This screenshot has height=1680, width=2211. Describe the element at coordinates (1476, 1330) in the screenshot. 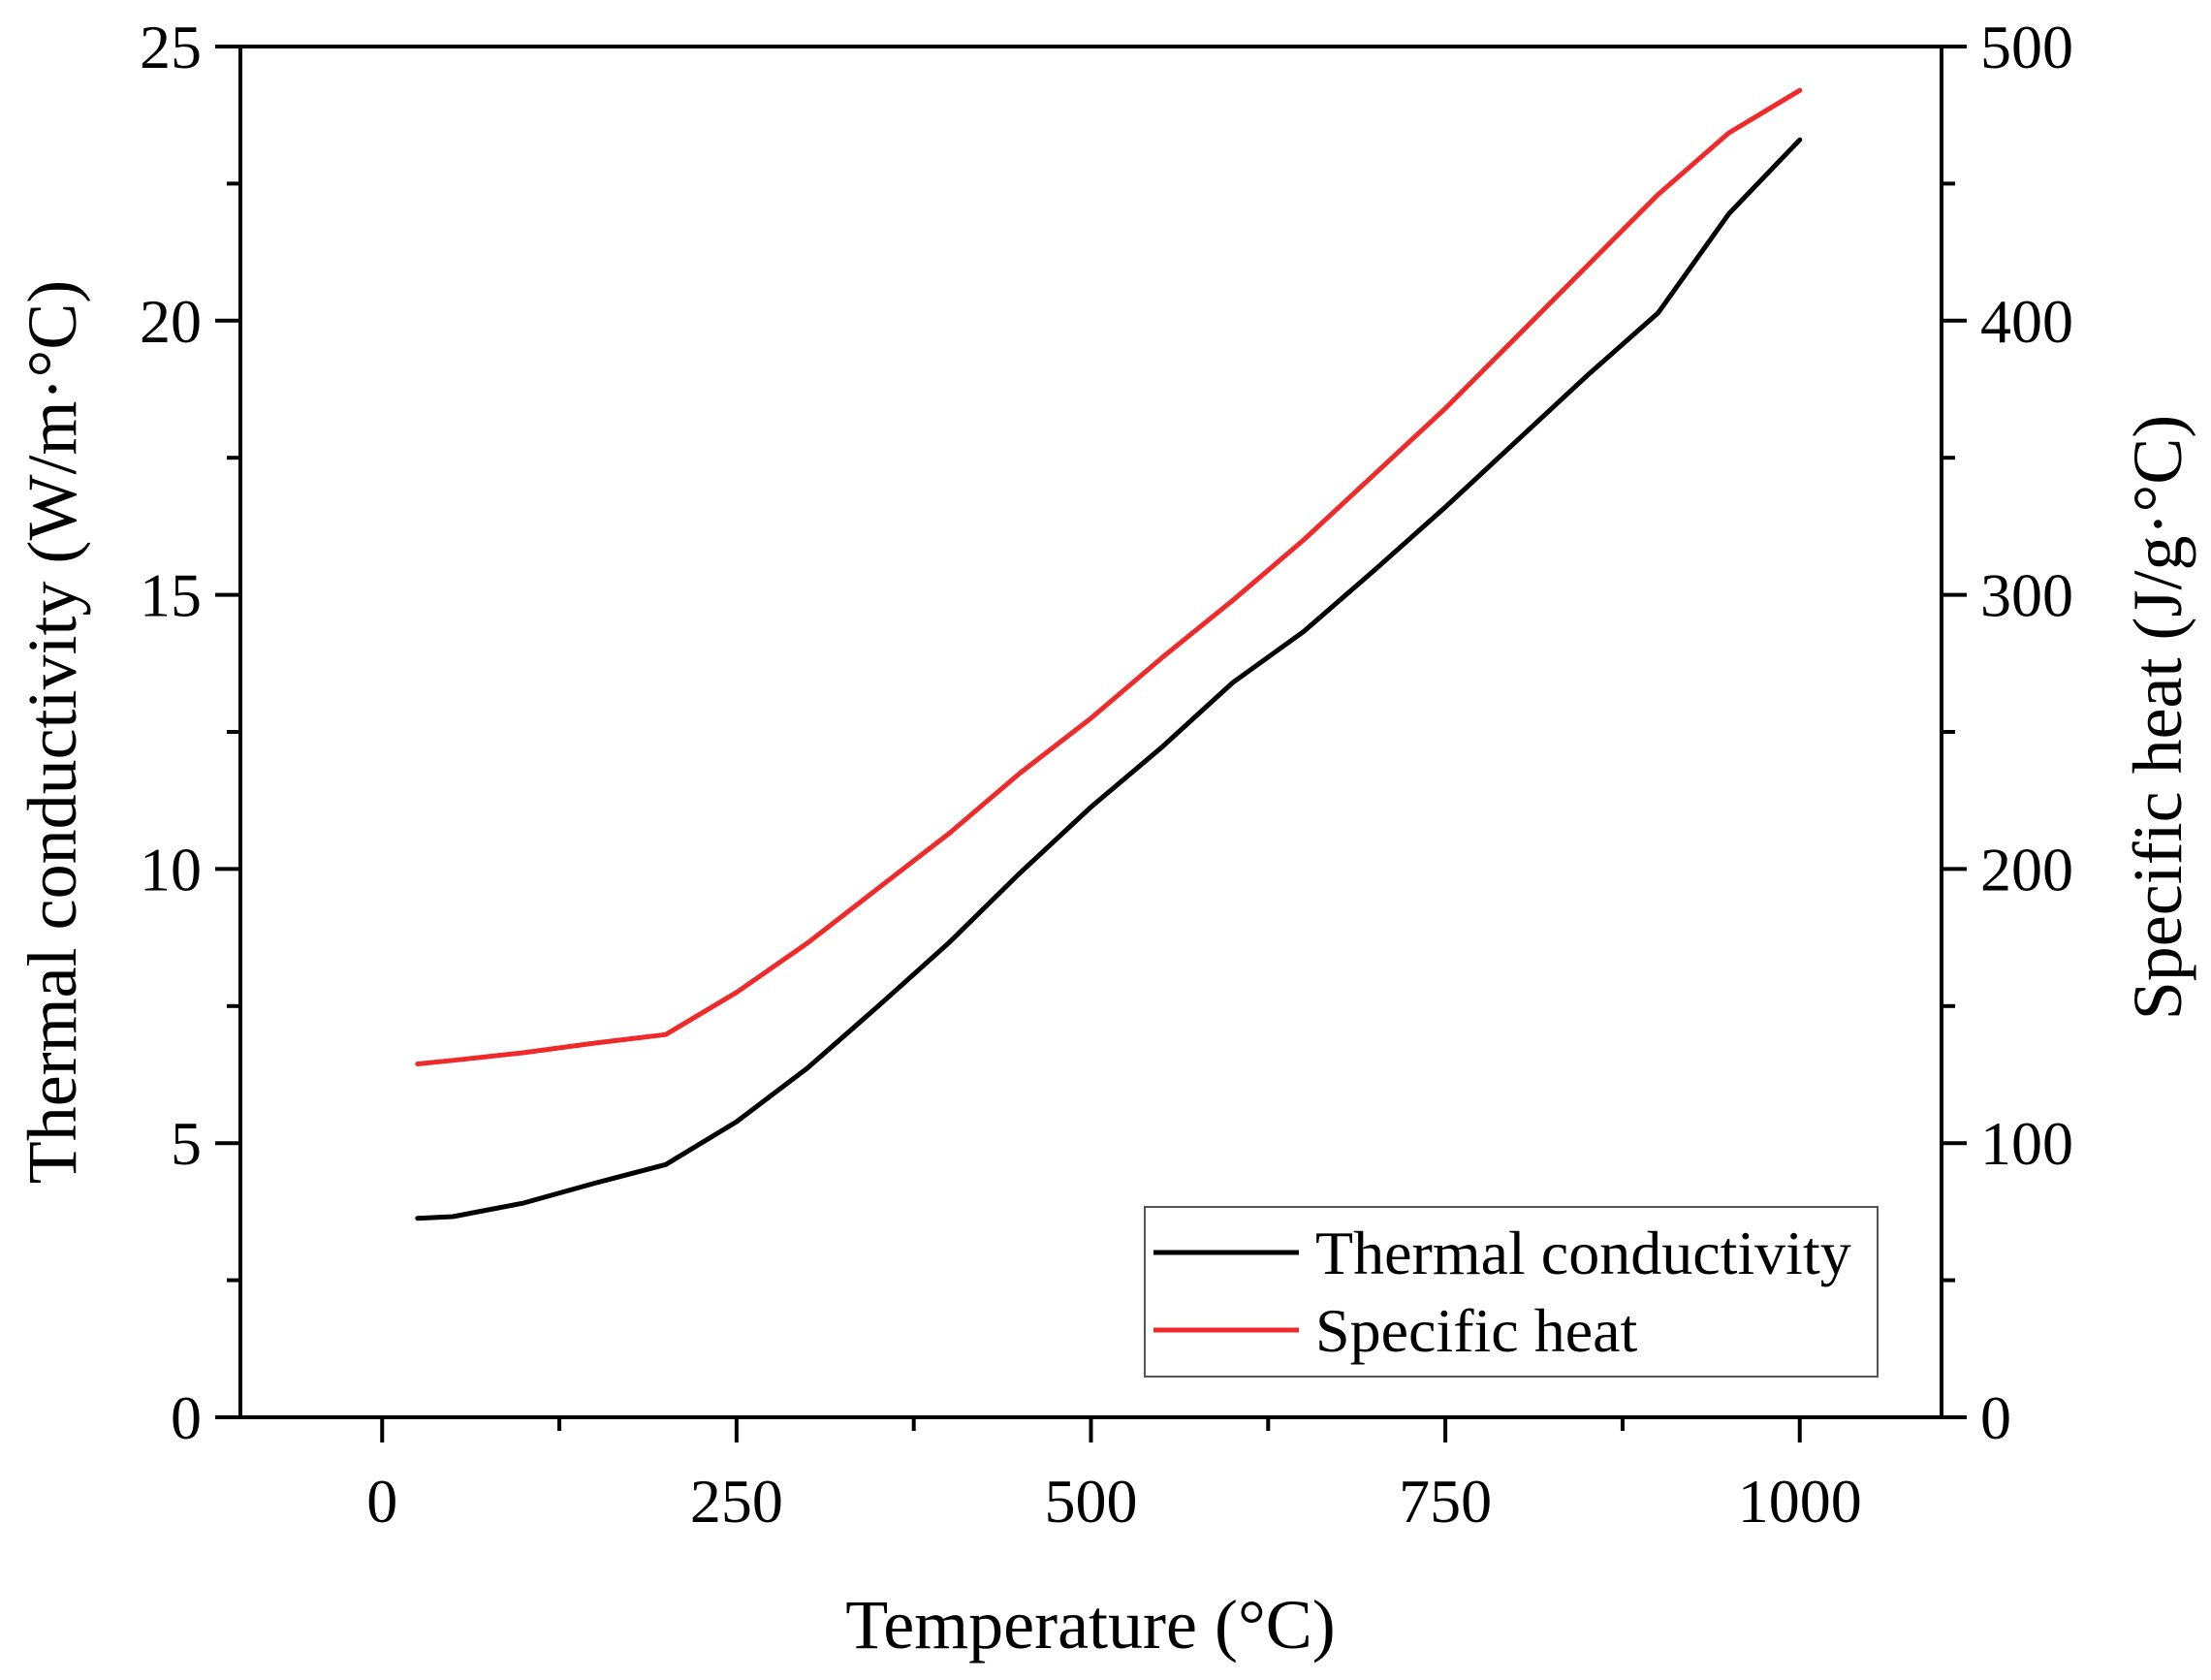

I see `legend-label-specific-heat: Specific heat` at that location.